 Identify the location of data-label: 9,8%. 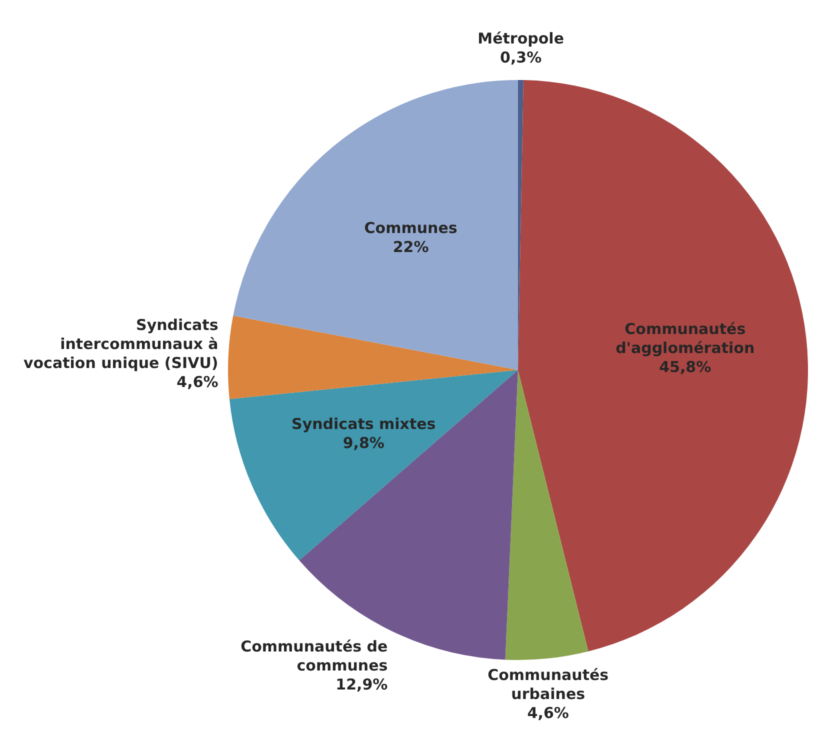
(363, 443).